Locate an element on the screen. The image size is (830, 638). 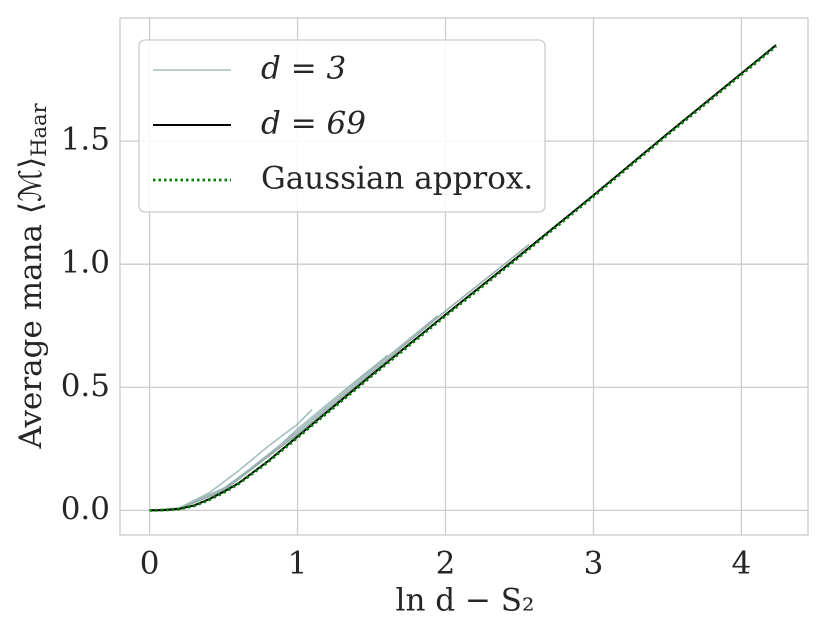
y-axis-label: Average mana ⟨ℳ⟩Haar is located at coordinates (32, 275).